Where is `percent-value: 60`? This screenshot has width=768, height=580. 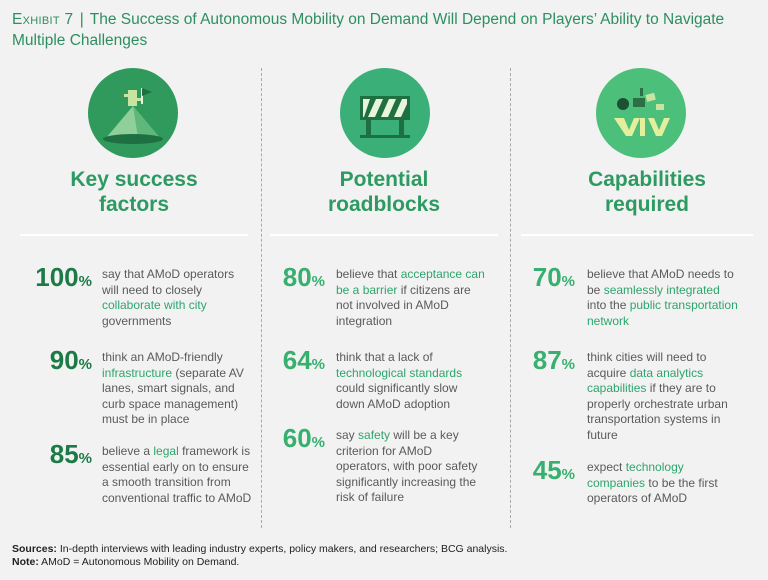 percent-value: 60 is located at coordinates (297, 438).